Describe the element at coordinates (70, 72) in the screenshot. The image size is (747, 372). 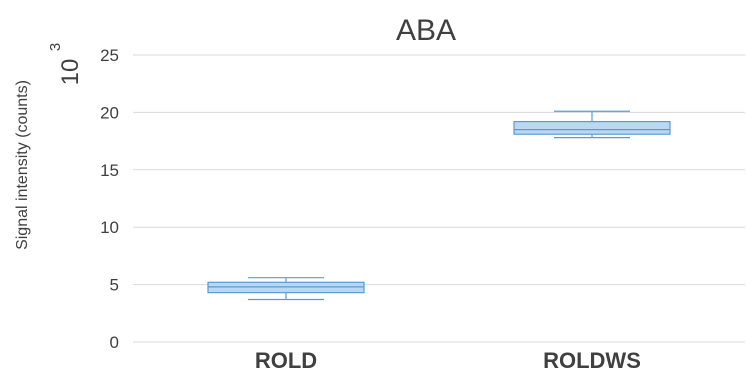
I see `y-axis-multiplier-base: 10` at that location.